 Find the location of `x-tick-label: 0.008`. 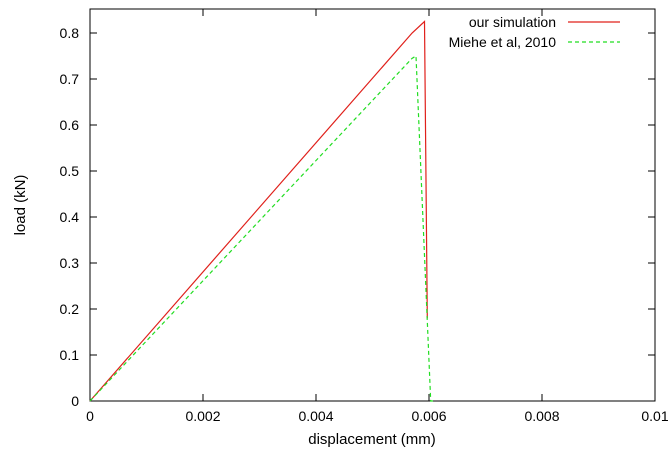

x-tick-label: 0.008 is located at coordinates (541, 416).